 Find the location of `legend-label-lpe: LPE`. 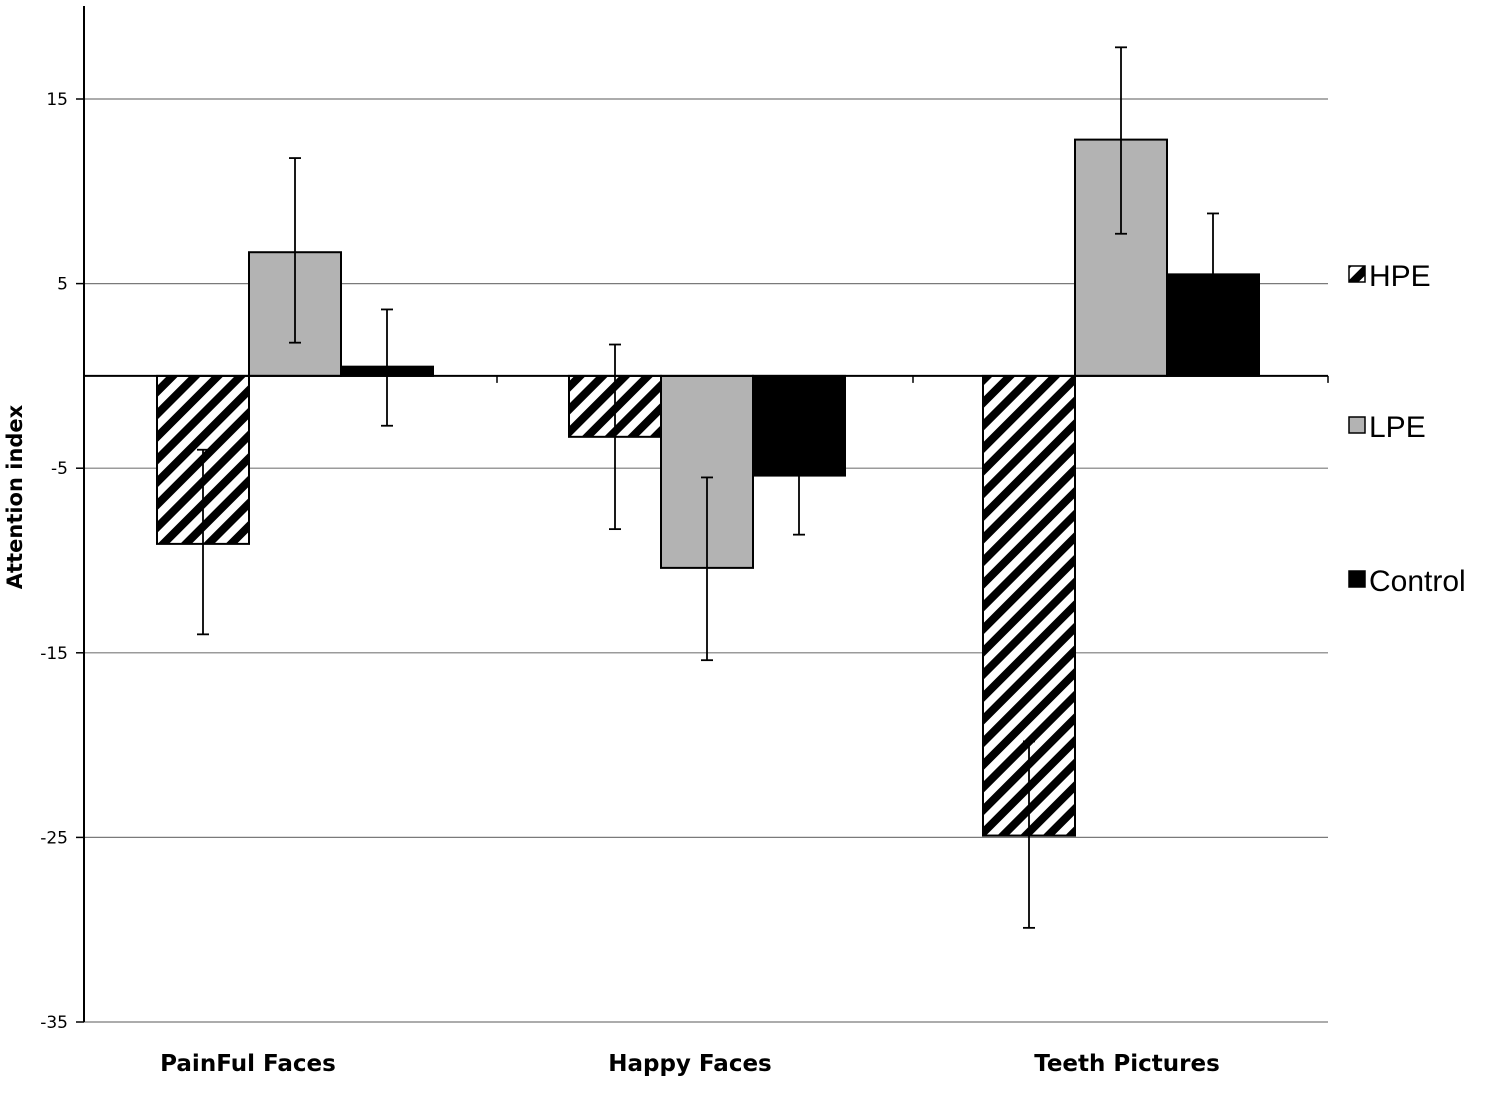

legend-label-lpe: LPE is located at coordinates (1397, 427).